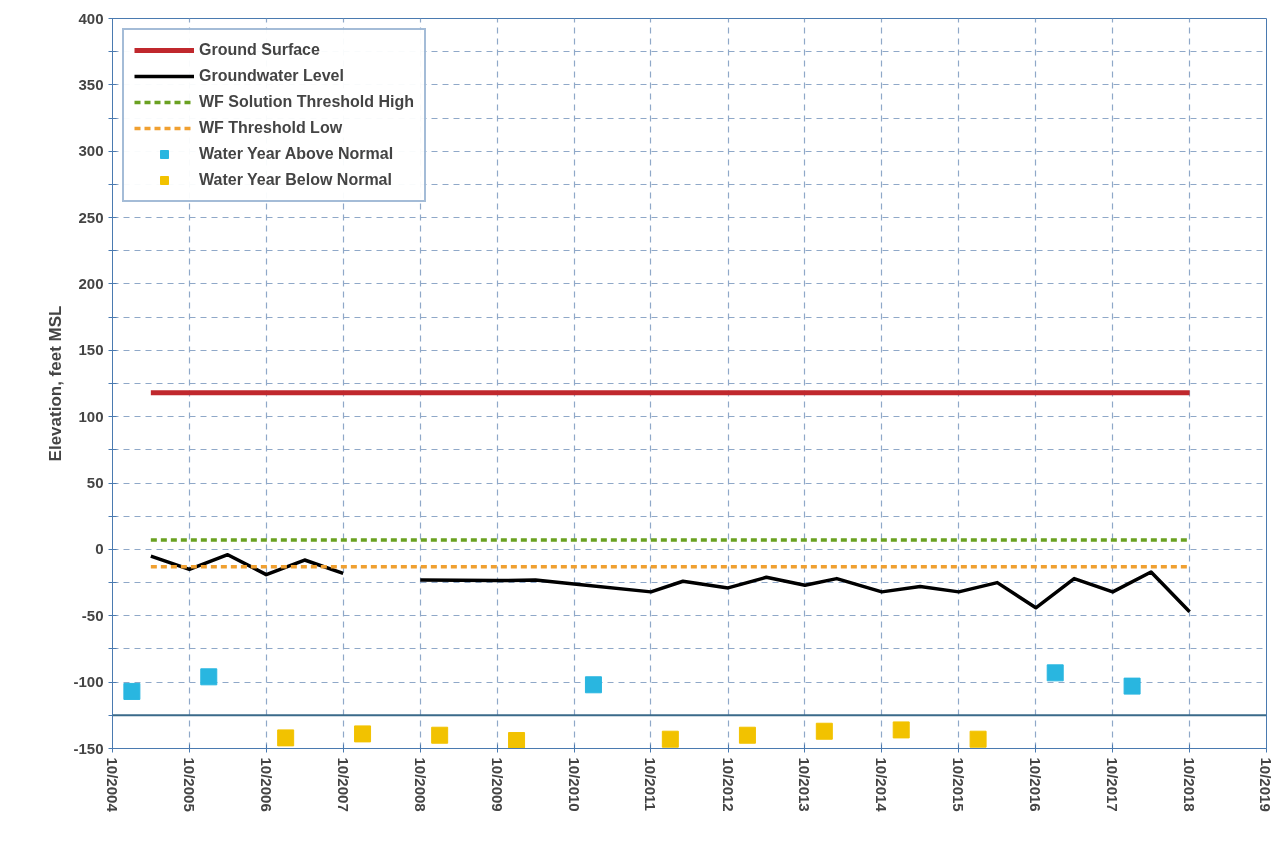 This screenshot has width=1274, height=844. I want to click on legend-label: Groundwater Level, so click(271, 76).